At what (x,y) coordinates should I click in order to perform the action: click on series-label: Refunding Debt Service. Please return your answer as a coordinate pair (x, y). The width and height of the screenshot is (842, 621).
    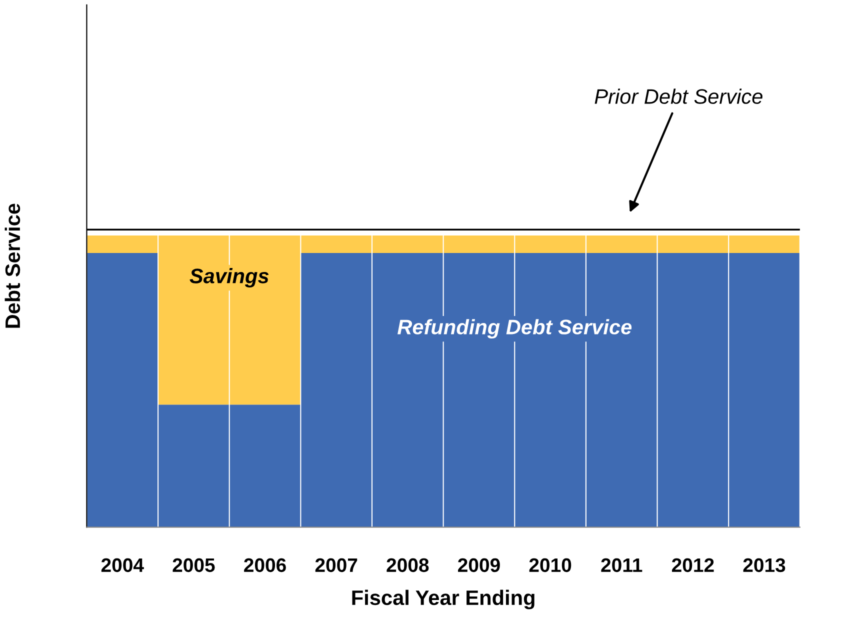
    Looking at the image, I should click on (515, 329).